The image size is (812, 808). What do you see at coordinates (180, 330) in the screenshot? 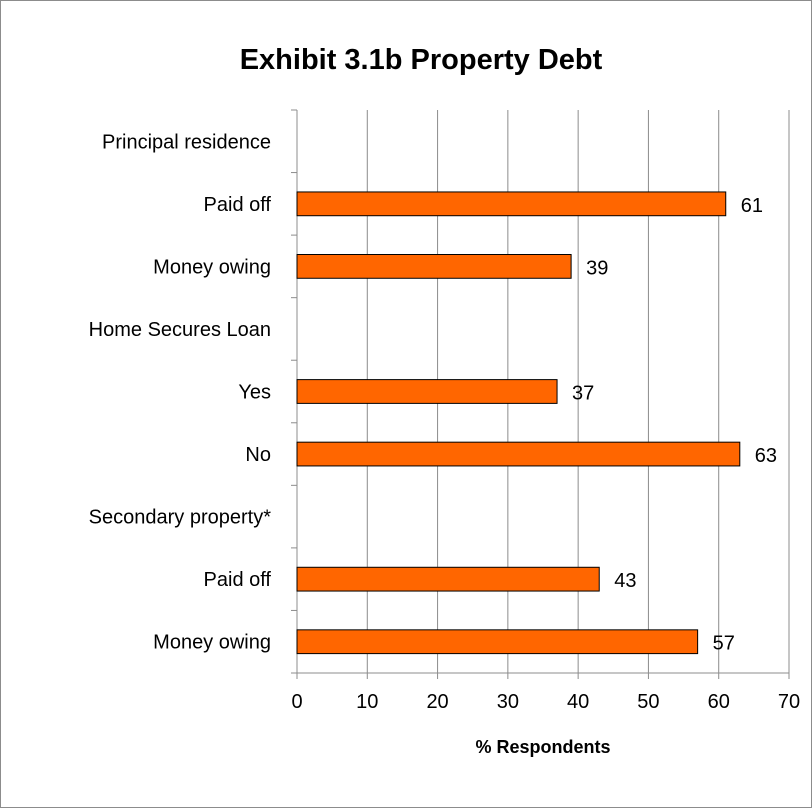
I see `category-label: Home Secures Loan` at bounding box center [180, 330].